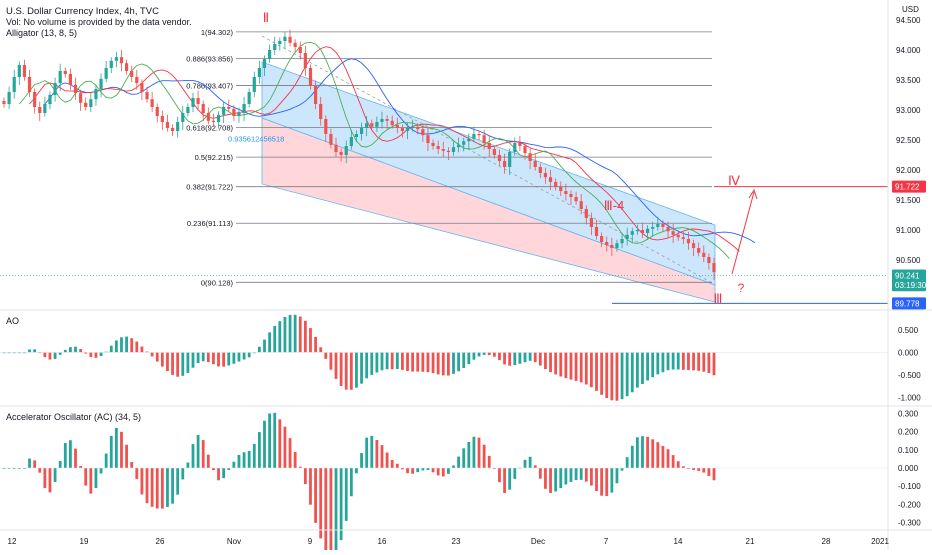  What do you see at coordinates (42, 33) in the screenshot?
I see `alligator-legend: Alligator (13, 8, 5)` at bounding box center [42, 33].